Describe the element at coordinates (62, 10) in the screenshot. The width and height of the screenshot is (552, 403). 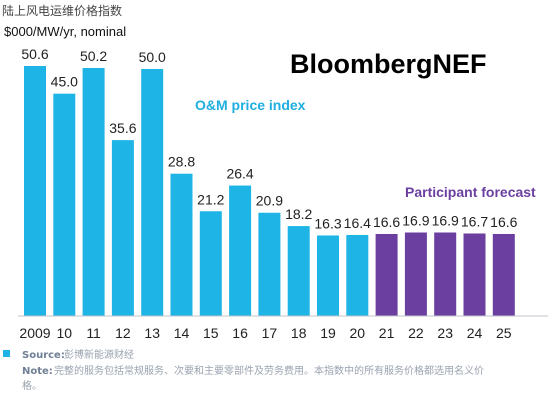
I see `chart-title: 陆上风电运维价格指数` at that location.